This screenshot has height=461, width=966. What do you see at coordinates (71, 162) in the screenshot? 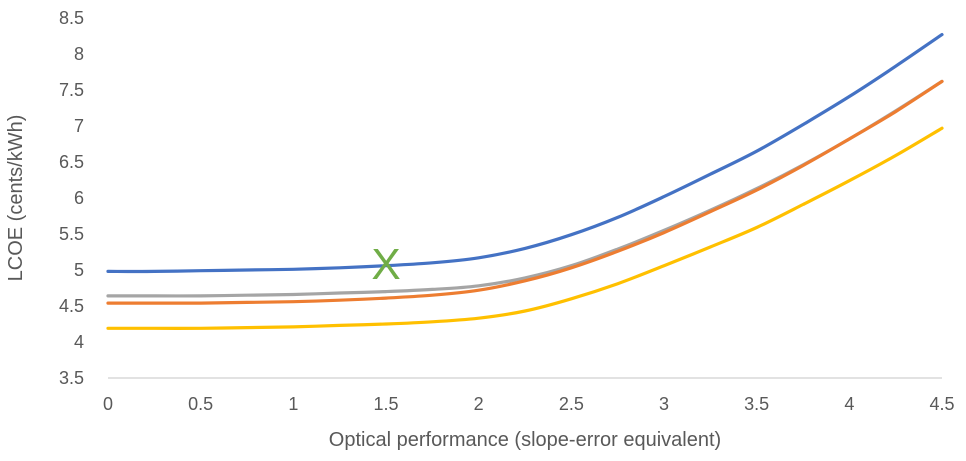
I see `y-tick-label: 6.5` at bounding box center [71, 162].